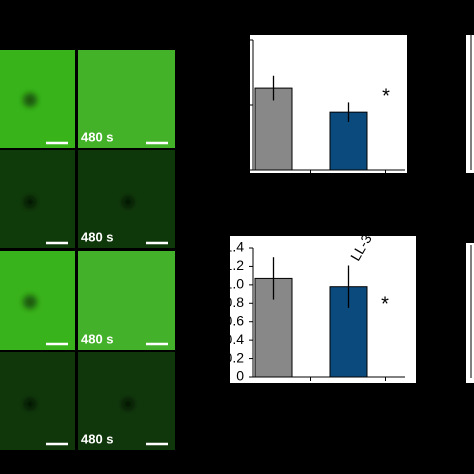  I want to click on bar-chart: *, so click(328, 104).